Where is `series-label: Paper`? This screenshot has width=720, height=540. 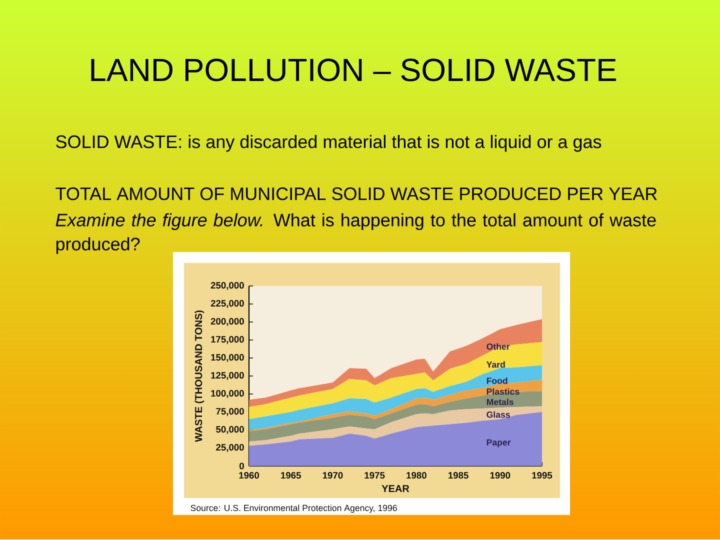 series-label: Paper is located at coordinates (498, 443).